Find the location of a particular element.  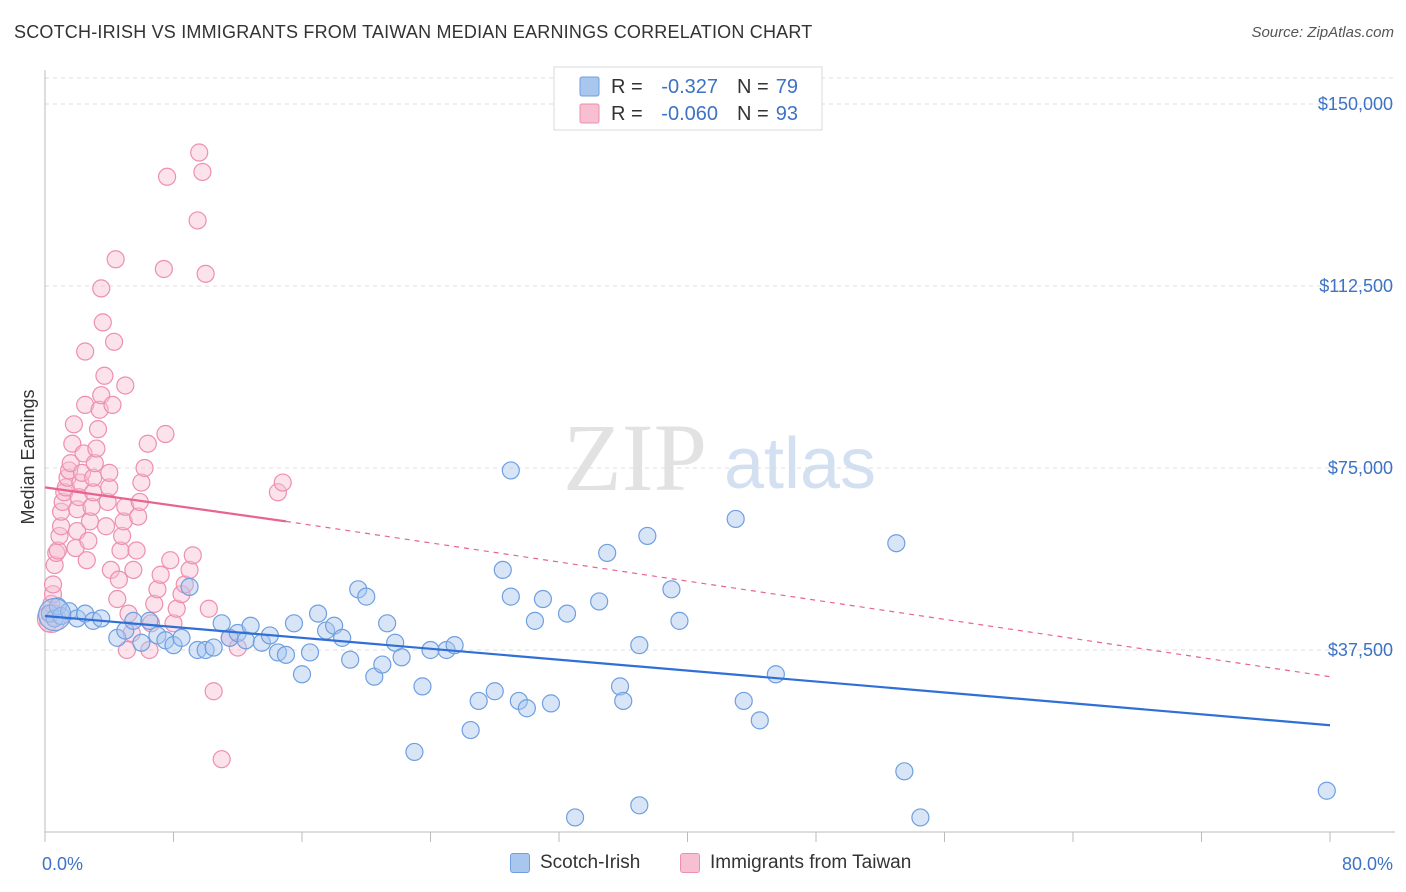

legend-n-label-1: N = is located at coordinates (753, 114).